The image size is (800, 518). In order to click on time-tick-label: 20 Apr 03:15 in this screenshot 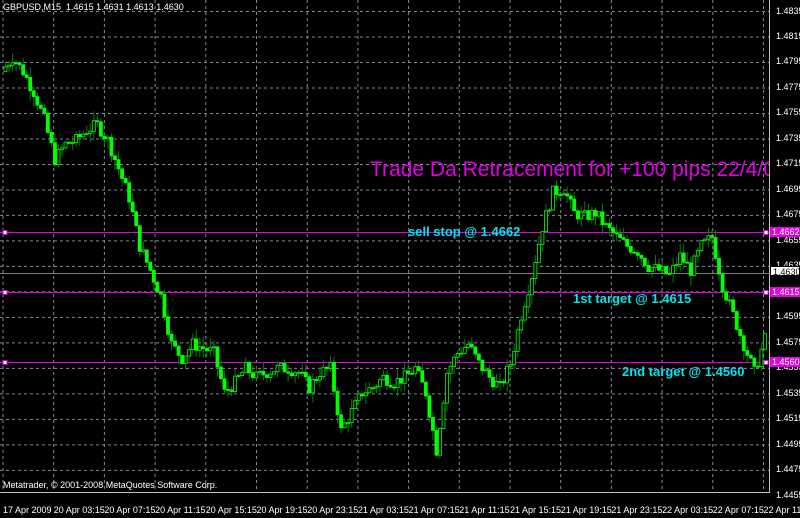, I will do `click(79, 510)`.